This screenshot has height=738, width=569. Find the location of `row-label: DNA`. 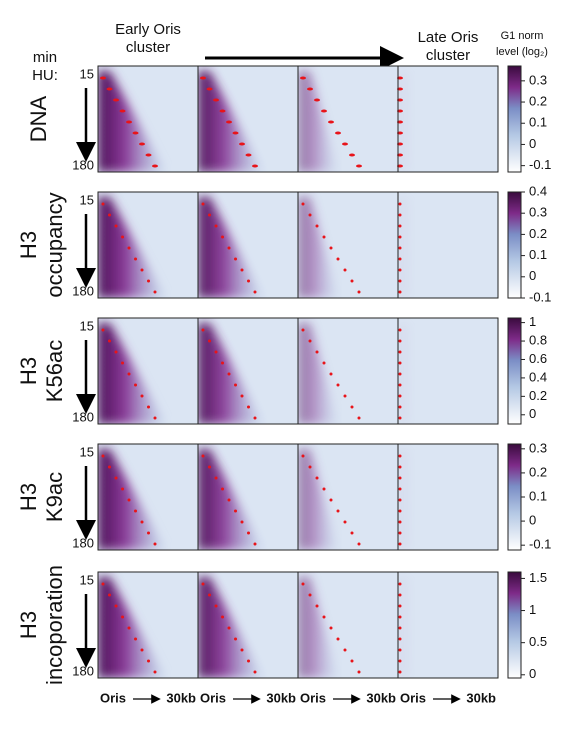

row-label: DNA is located at coordinates (38, 118).